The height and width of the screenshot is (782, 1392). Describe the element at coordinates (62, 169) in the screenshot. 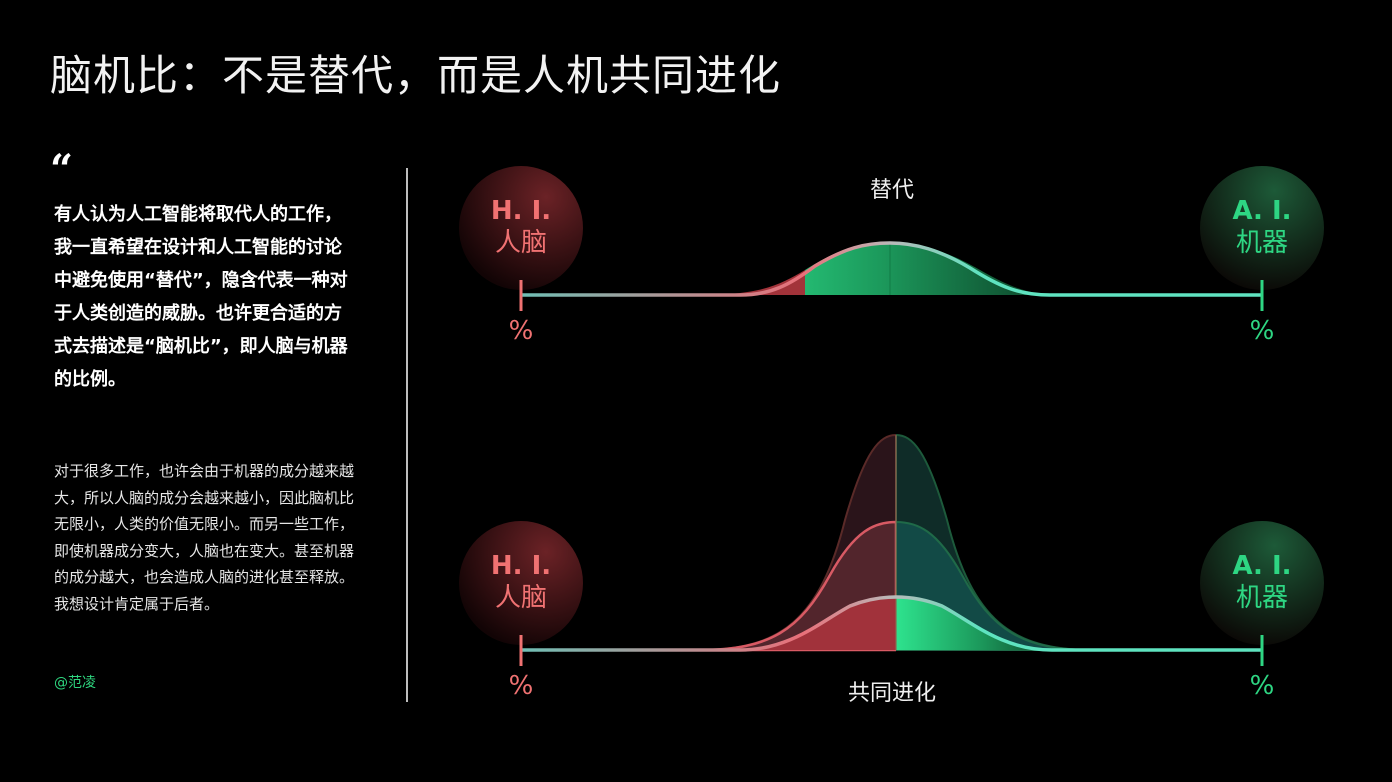

I see `quote-open-icon: “` at that location.